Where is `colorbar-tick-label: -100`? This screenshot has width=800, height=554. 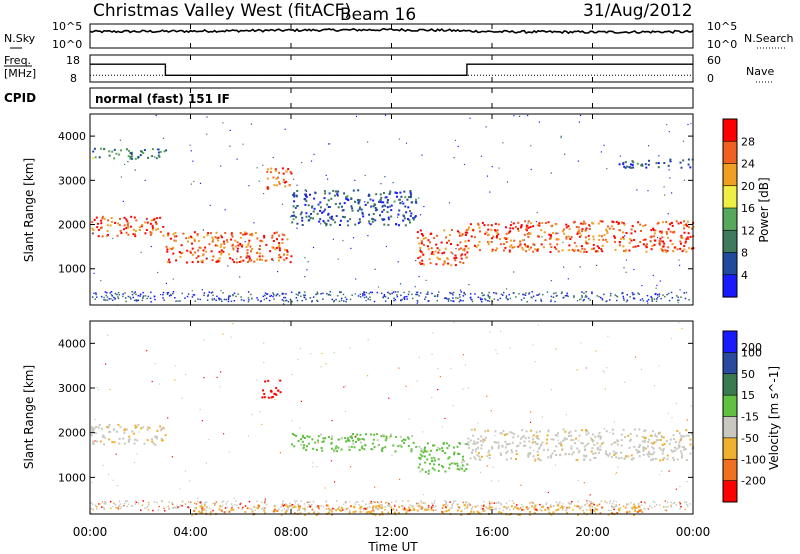 colorbar-tick-label: -100 is located at coordinates (753, 459).